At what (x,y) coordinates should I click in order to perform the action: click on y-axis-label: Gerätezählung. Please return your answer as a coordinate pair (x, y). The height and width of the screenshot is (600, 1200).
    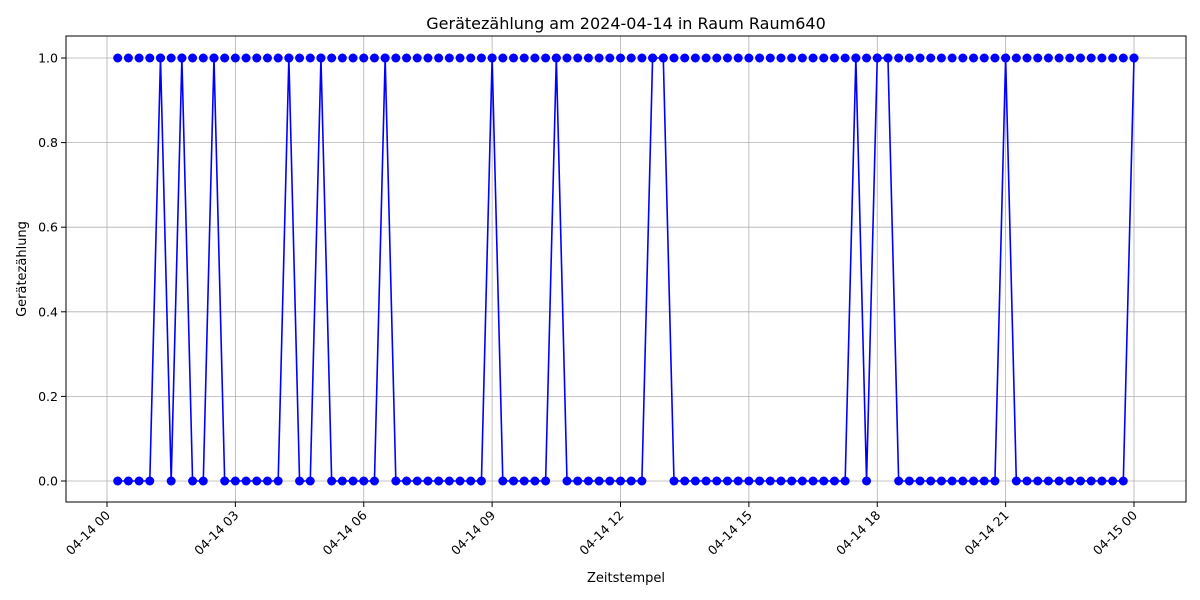
    Looking at the image, I should click on (22, 269).